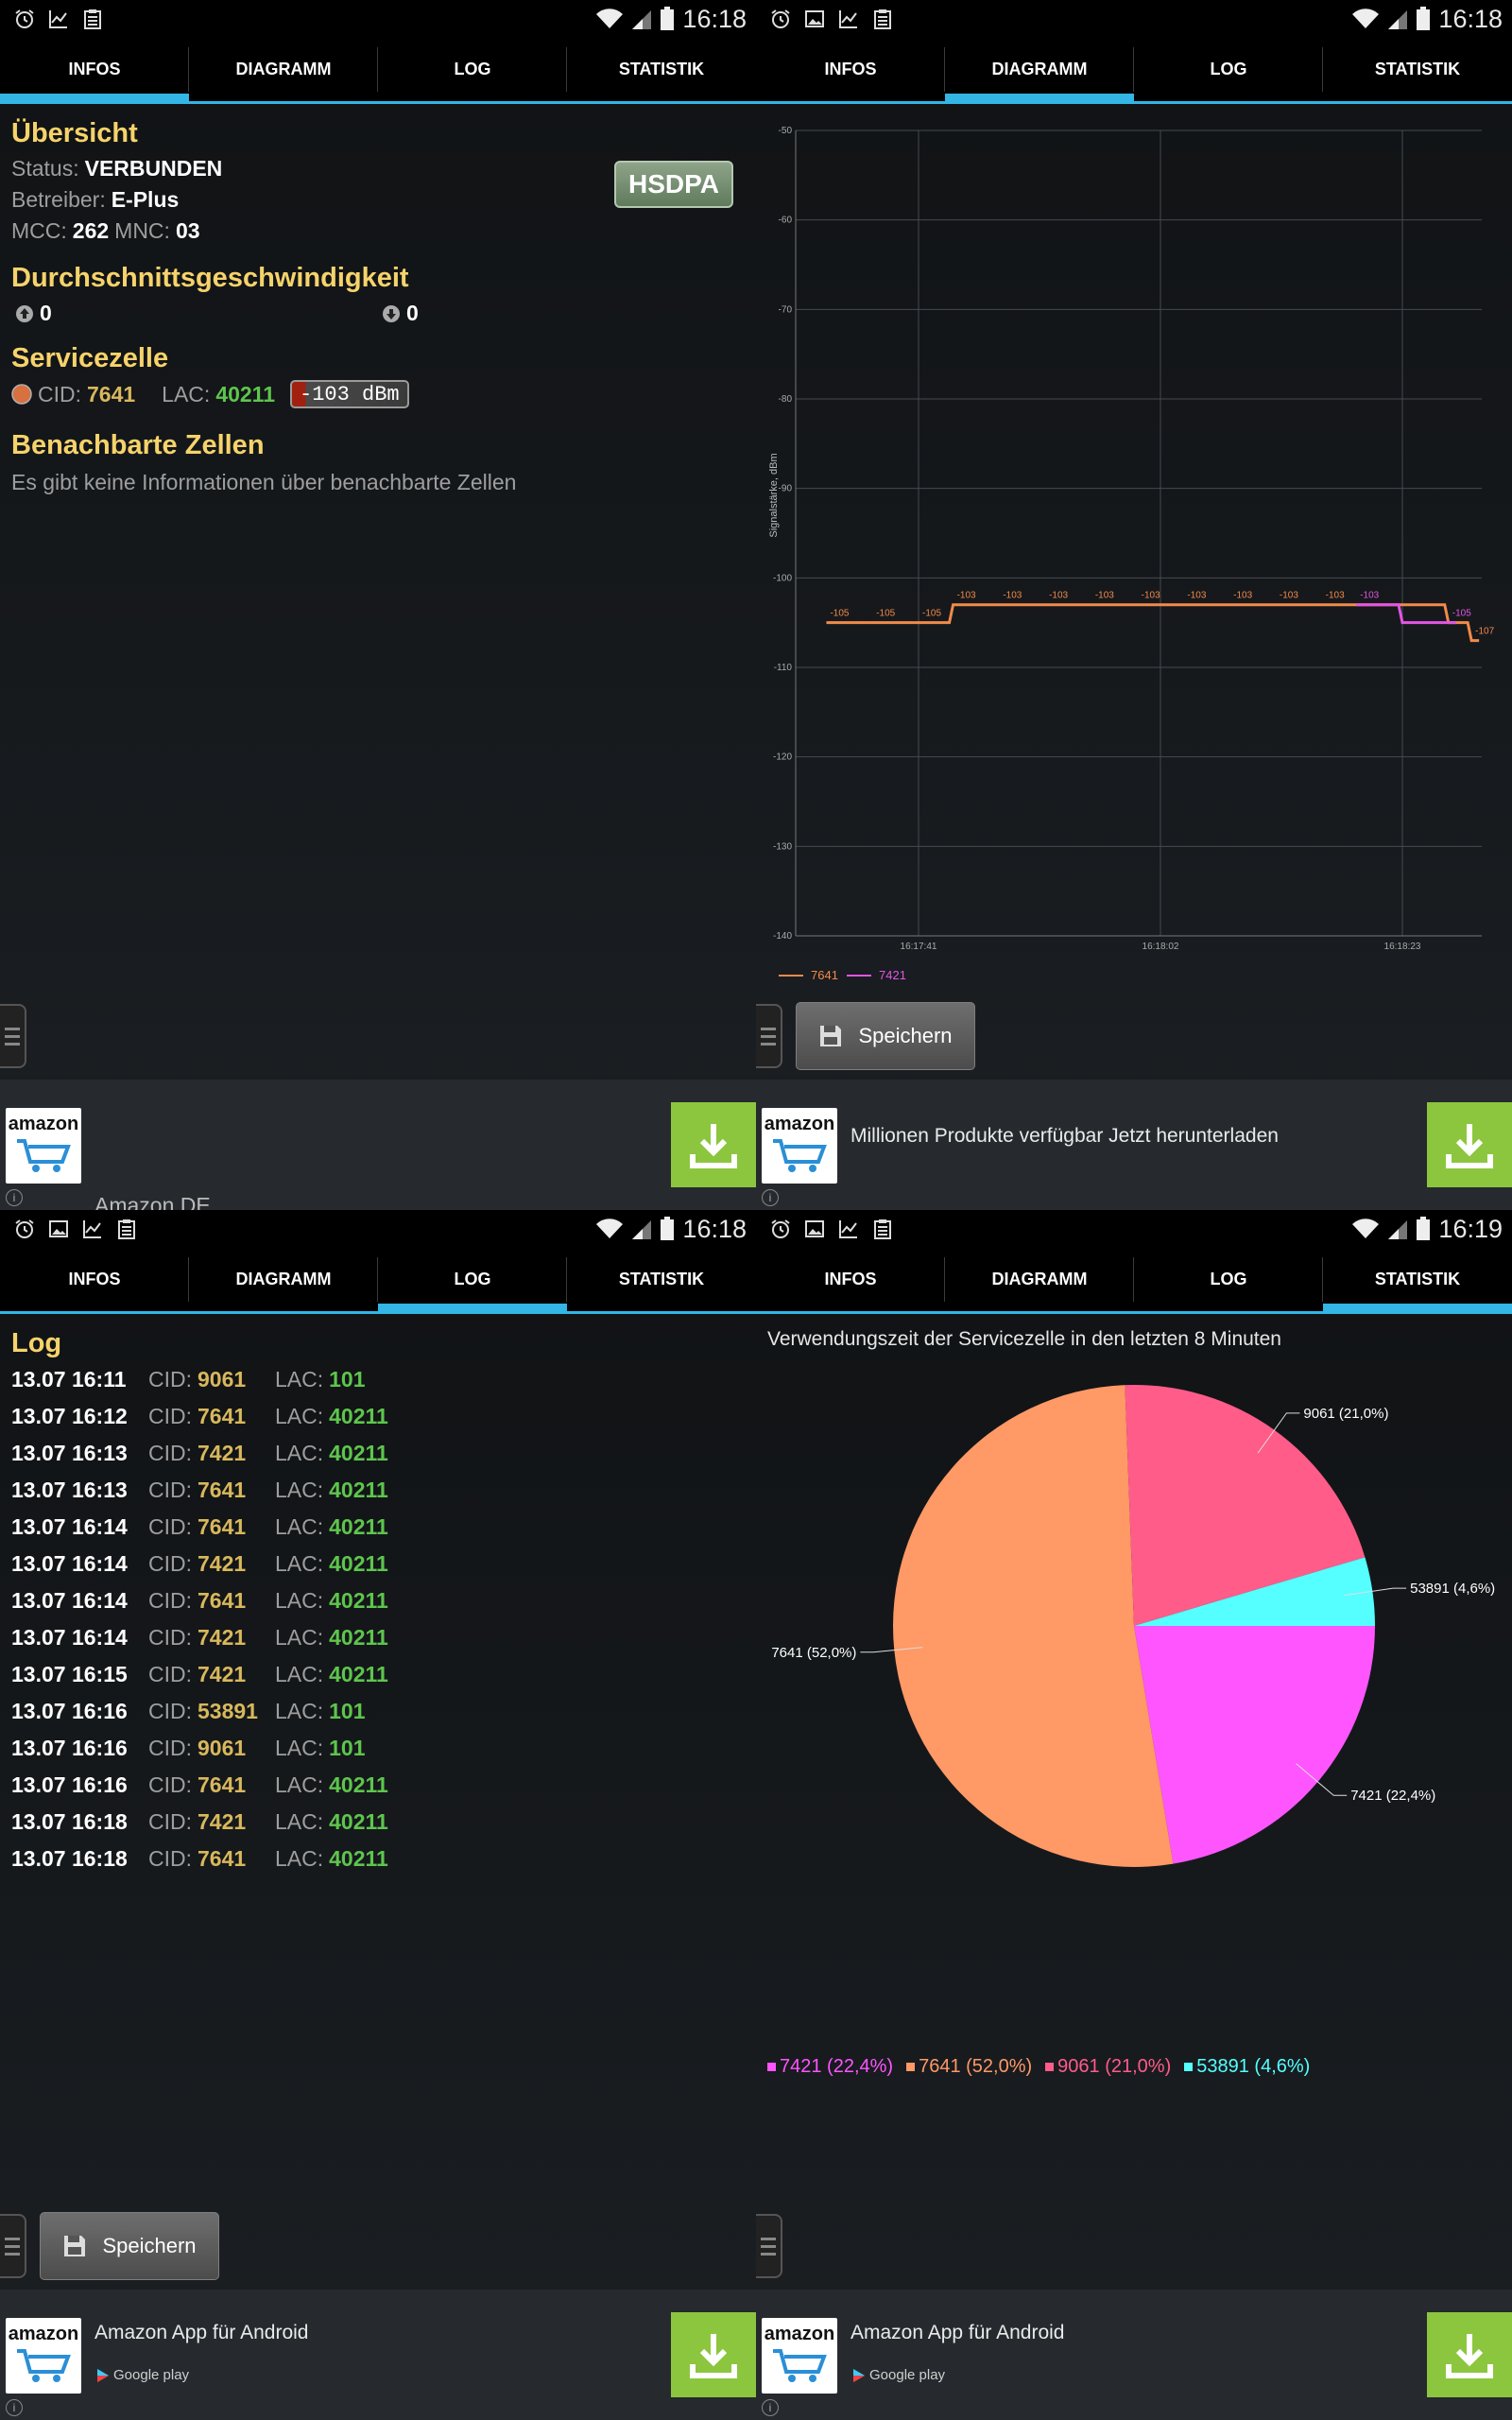 This screenshot has width=1512, height=2420. Describe the element at coordinates (714, 1228) in the screenshot. I see `clock: 16:18` at that location.